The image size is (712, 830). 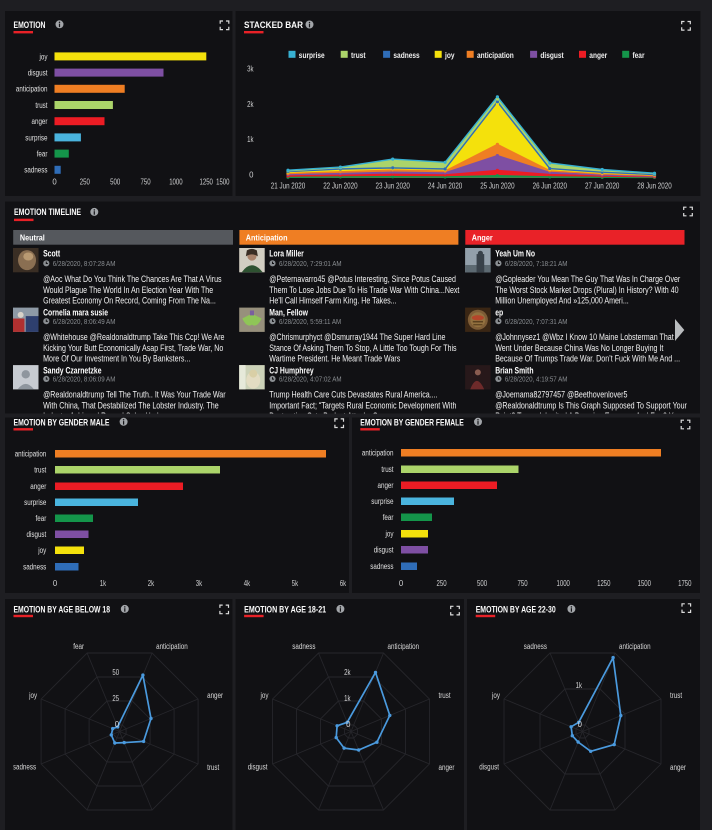 I want to click on svg-text: 1500, so click(x=223, y=182).